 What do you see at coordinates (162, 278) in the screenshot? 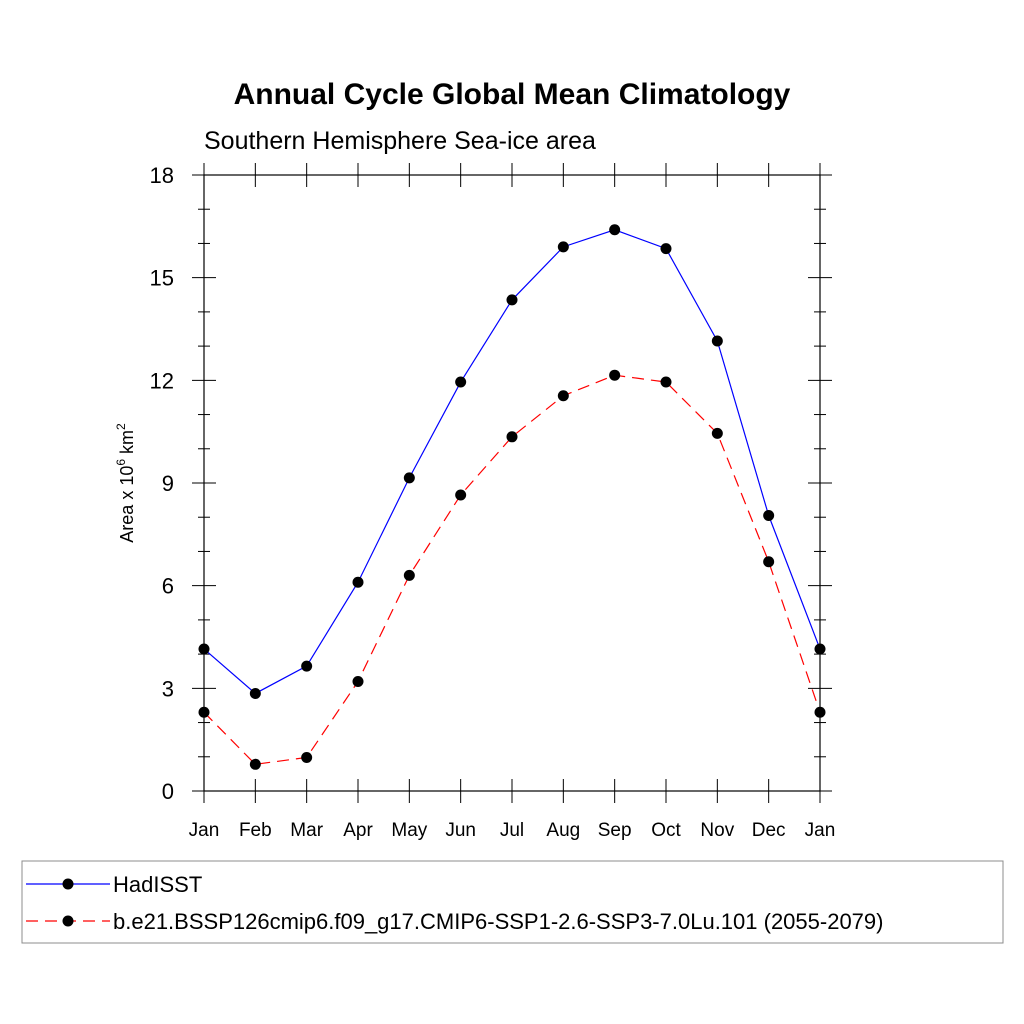
I see `y-tick-label: 15` at bounding box center [162, 278].